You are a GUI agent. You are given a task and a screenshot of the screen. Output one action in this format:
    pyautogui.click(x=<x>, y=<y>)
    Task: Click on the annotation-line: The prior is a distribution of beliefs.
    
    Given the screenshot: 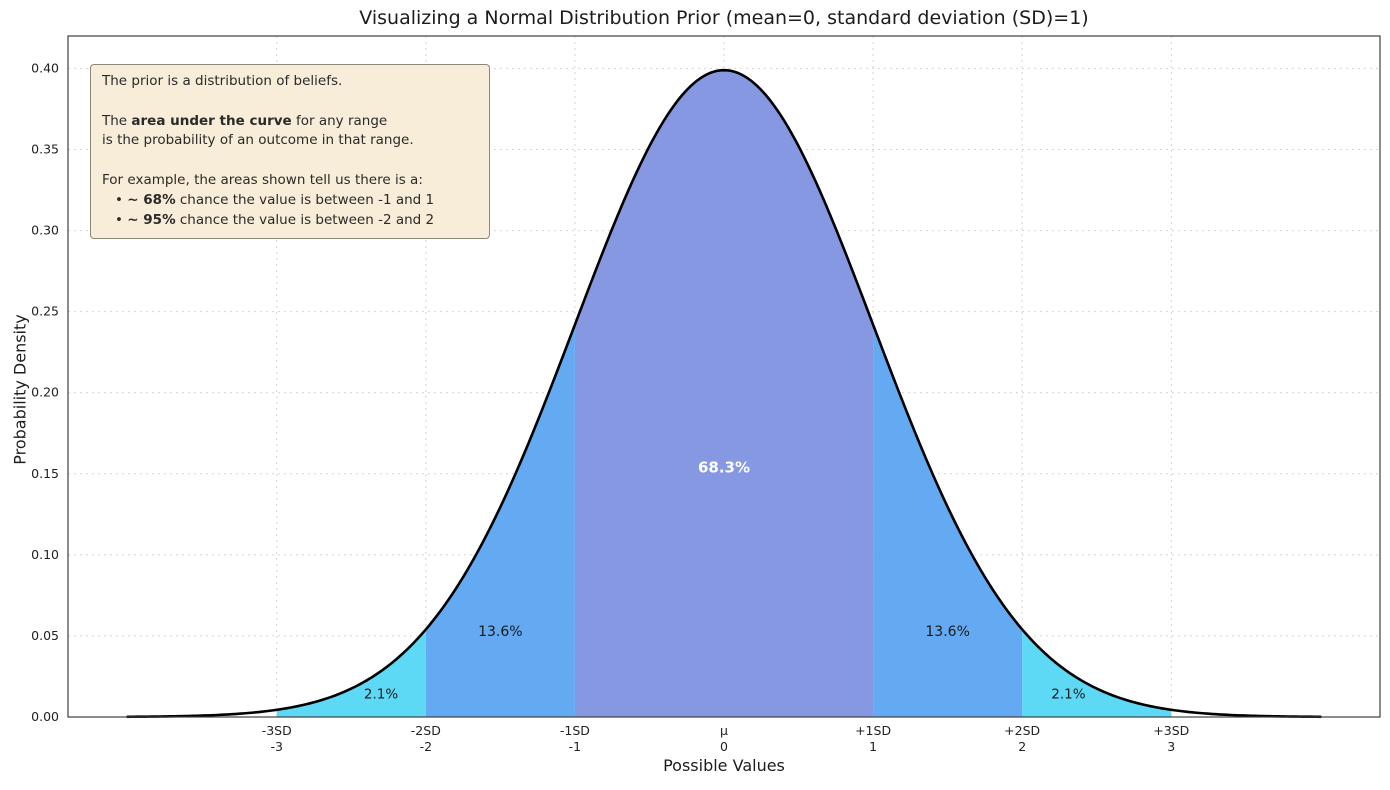 What is the action you would take?
    pyautogui.click(x=290, y=82)
    